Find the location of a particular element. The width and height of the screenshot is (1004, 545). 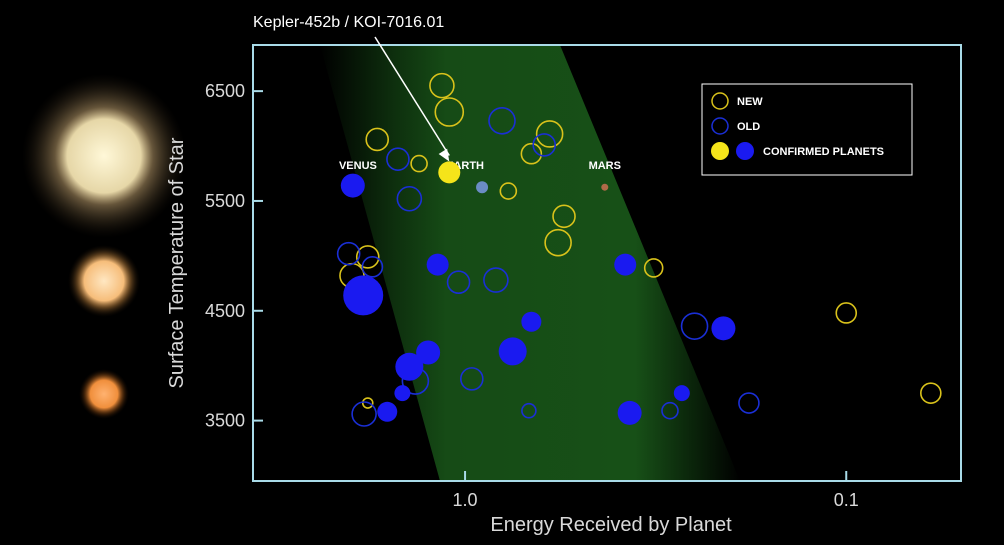

legend: NEW OLD CONFIRMED PLANETS is located at coordinates (807, 129).